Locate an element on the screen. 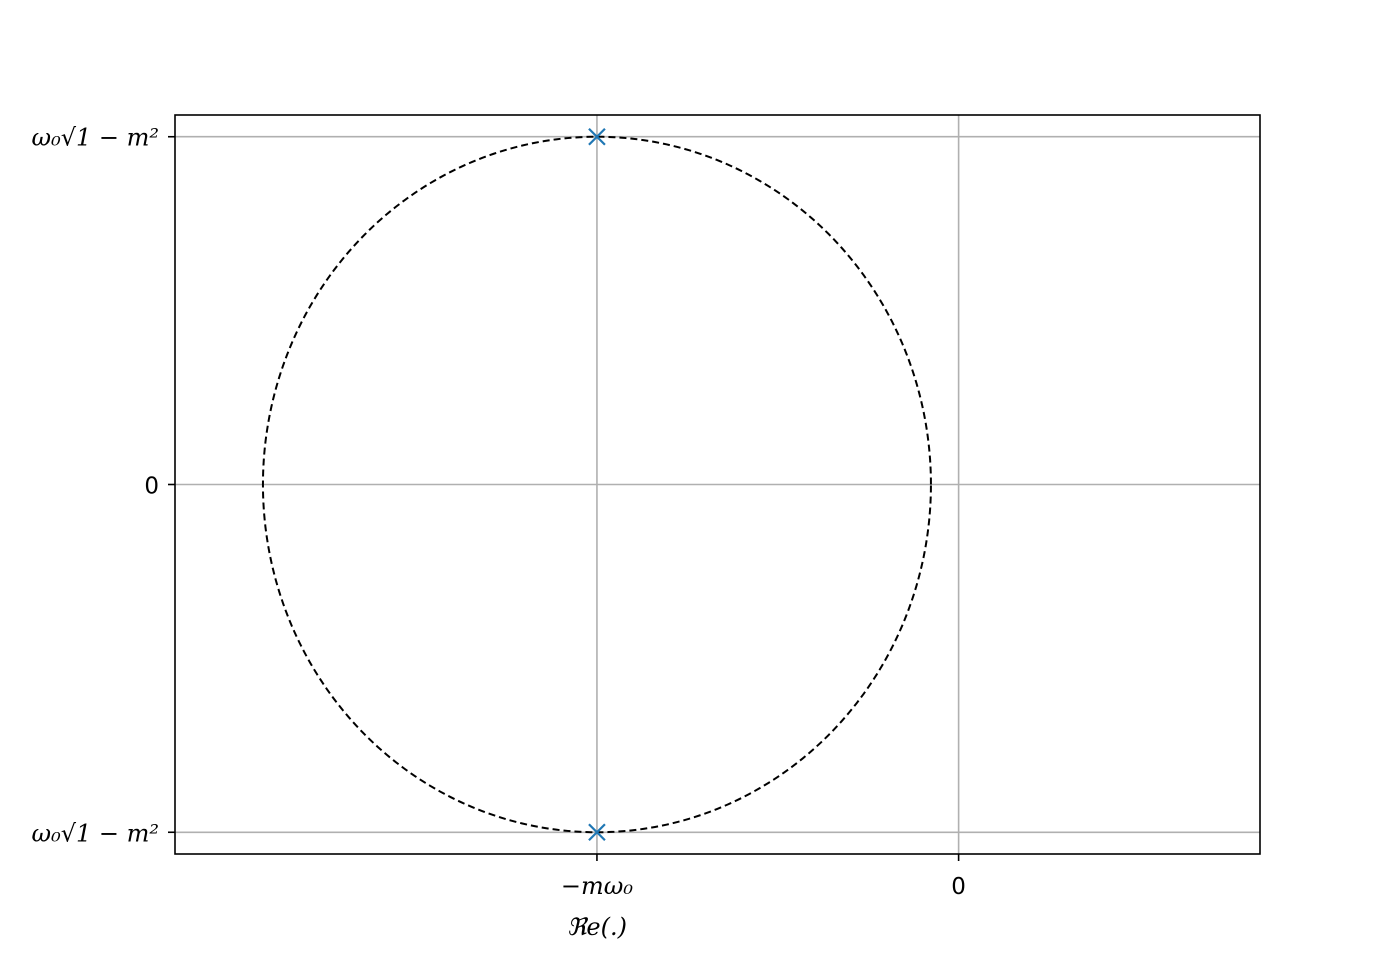  pole-markers is located at coordinates (597, 484).